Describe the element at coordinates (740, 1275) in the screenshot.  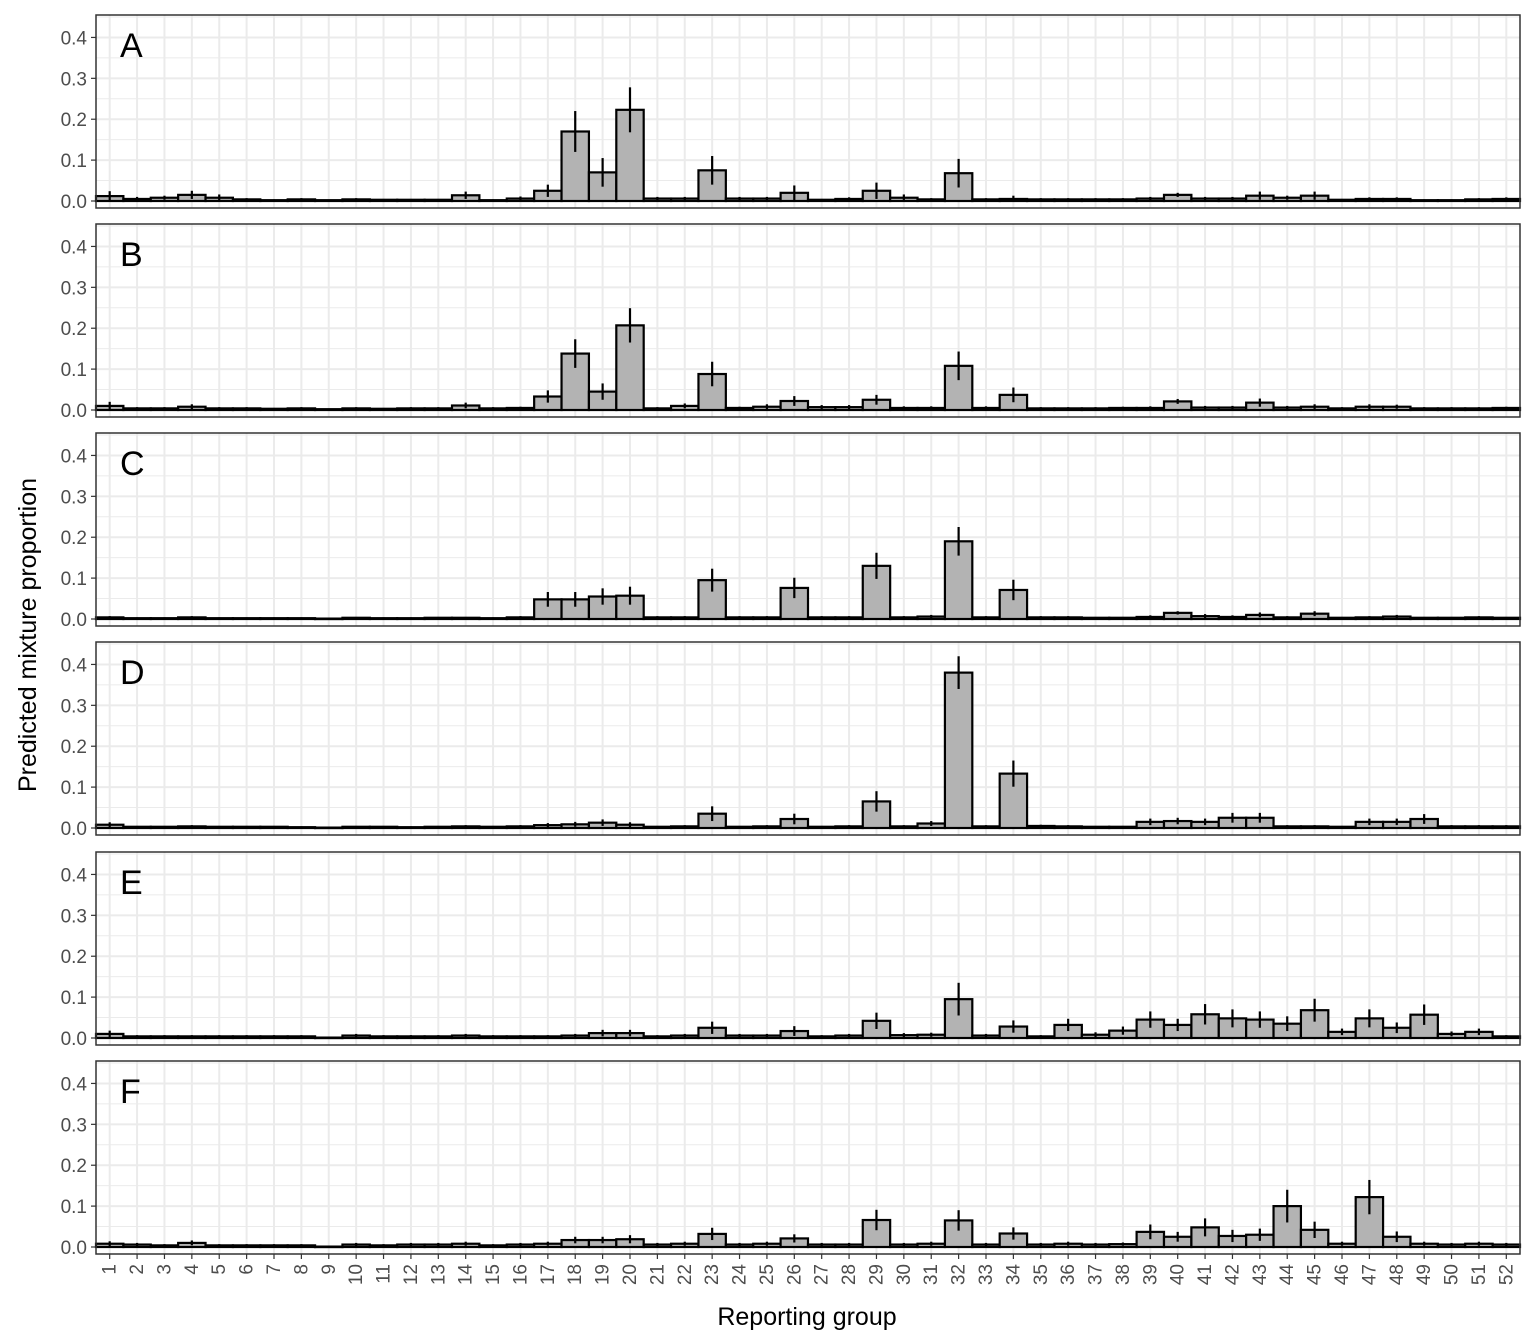
I see `x-tick-label: 24` at that location.